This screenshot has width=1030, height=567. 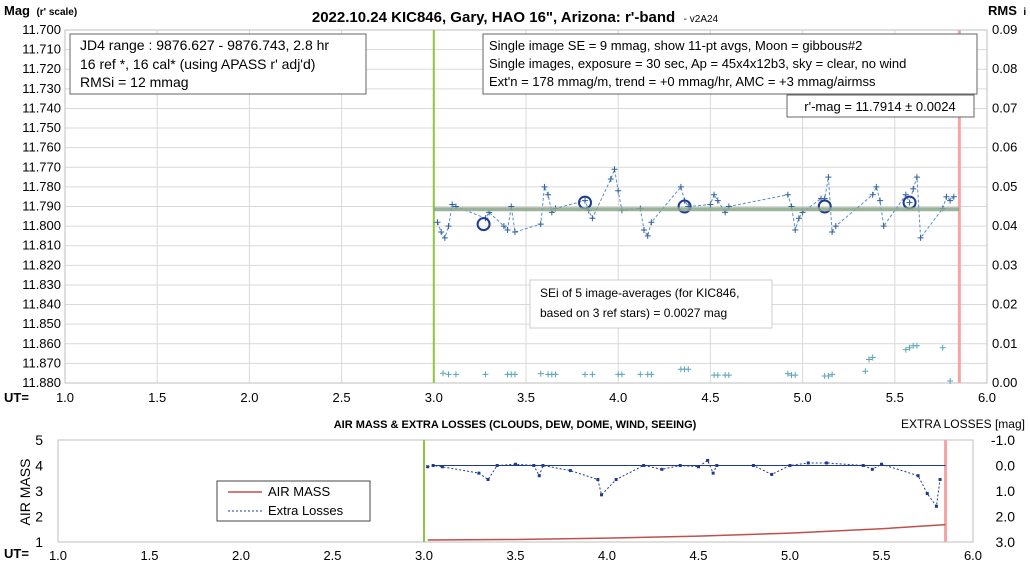 I want to click on bottom-y-tick-label: 3, so click(x=39, y=491).